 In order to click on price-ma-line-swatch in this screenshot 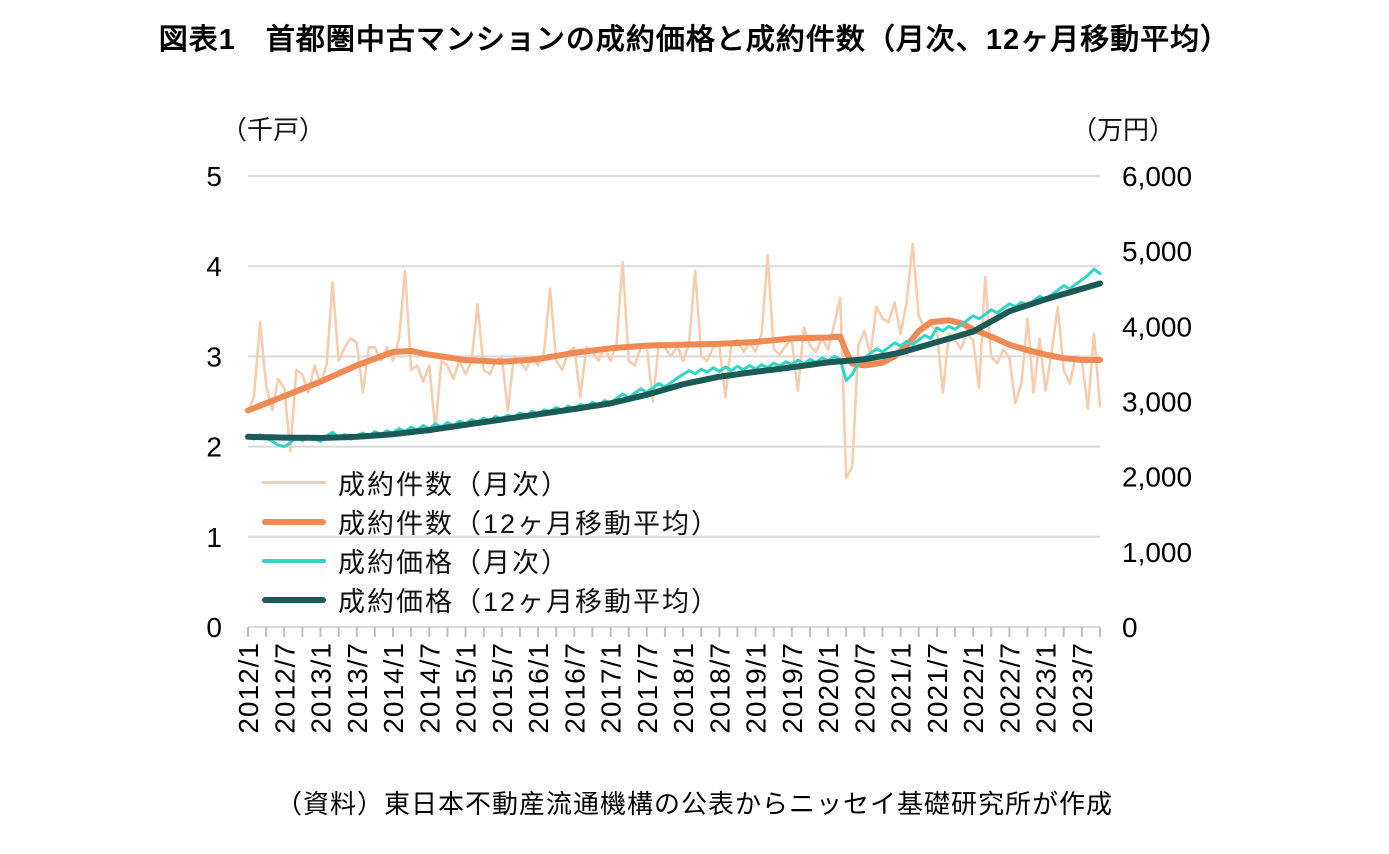, I will do `click(294, 599)`.